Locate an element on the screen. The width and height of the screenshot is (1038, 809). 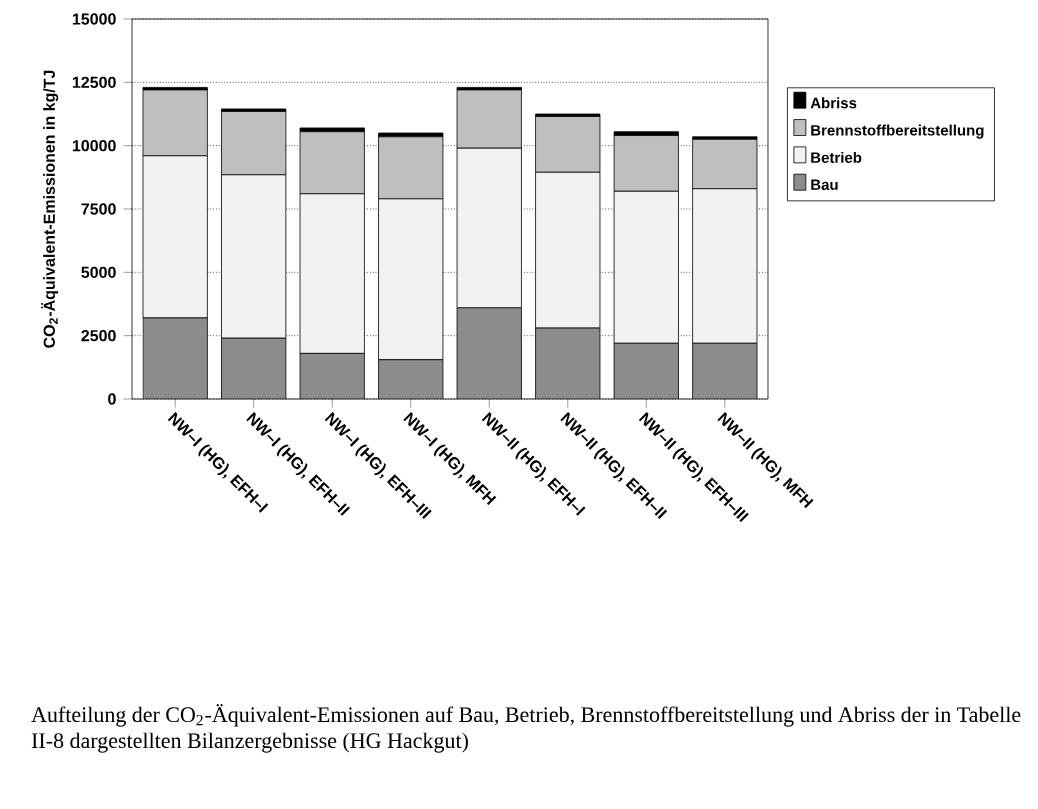
y-tick-label: 15000 is located at coordinates (94, 19).